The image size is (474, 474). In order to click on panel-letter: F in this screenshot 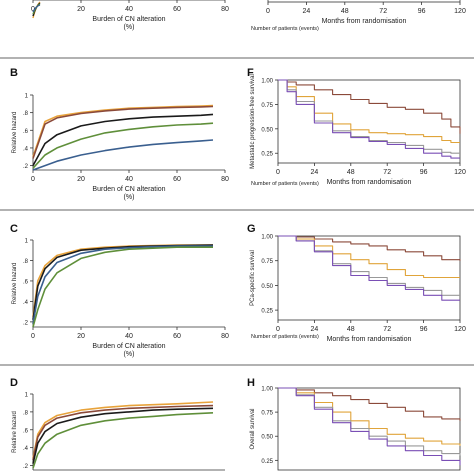, I will do `click(250, 73)`.